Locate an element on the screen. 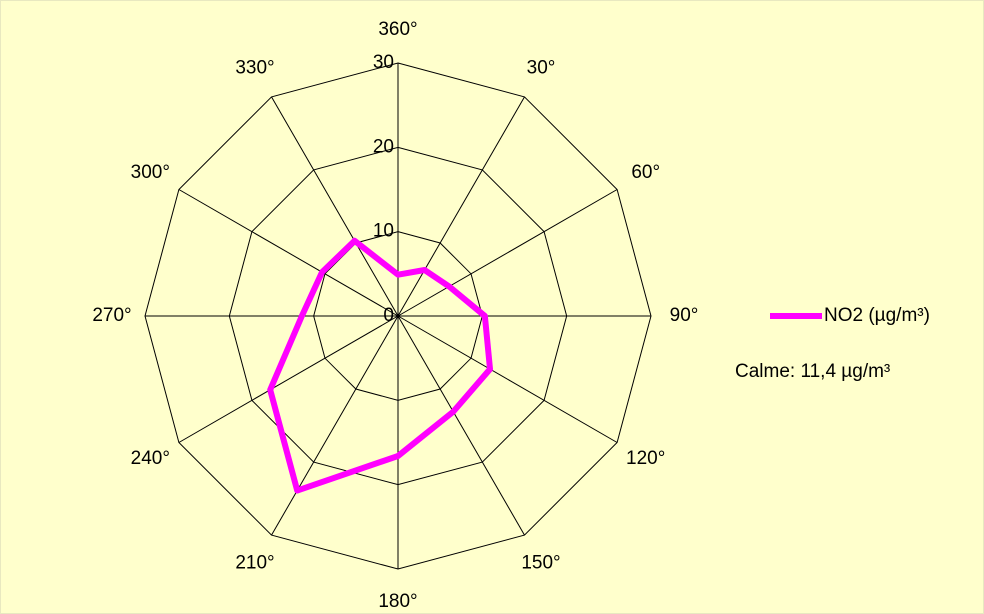 The image size is (984, 614). angle-label: 150° is located at coordinates (540, 563).